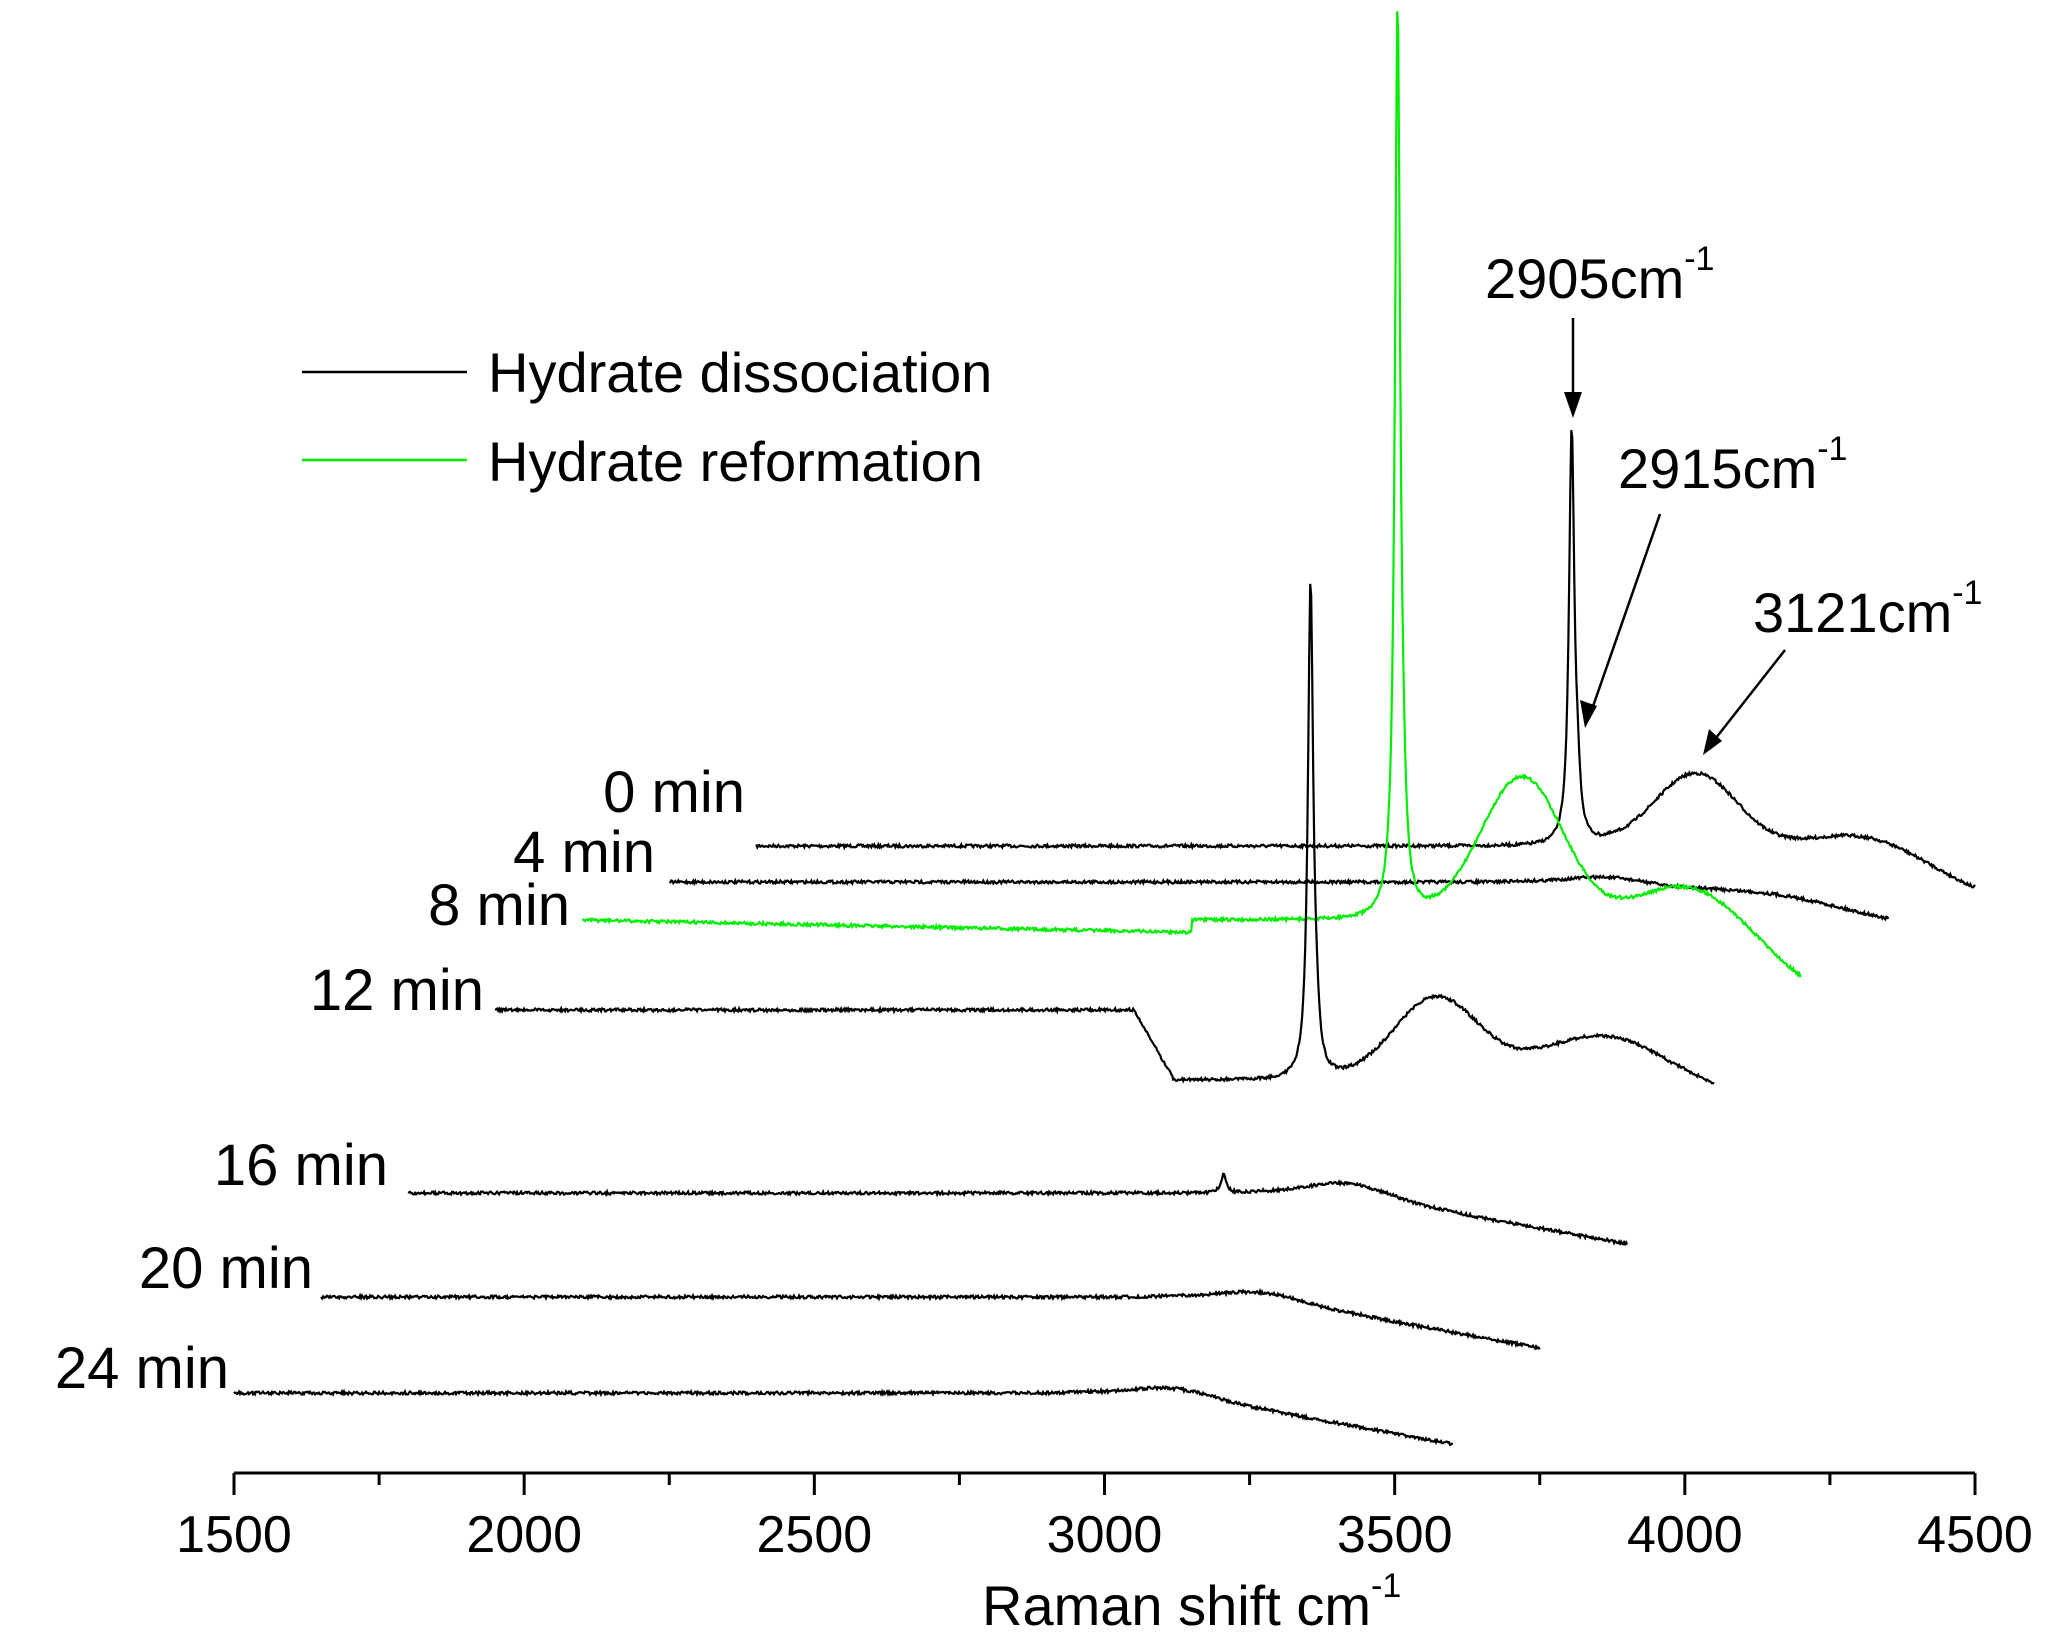 The height and width of the screenshot is (1640, 2052). I want to click on spectrum-line-16-min, so click(1018, 1209).